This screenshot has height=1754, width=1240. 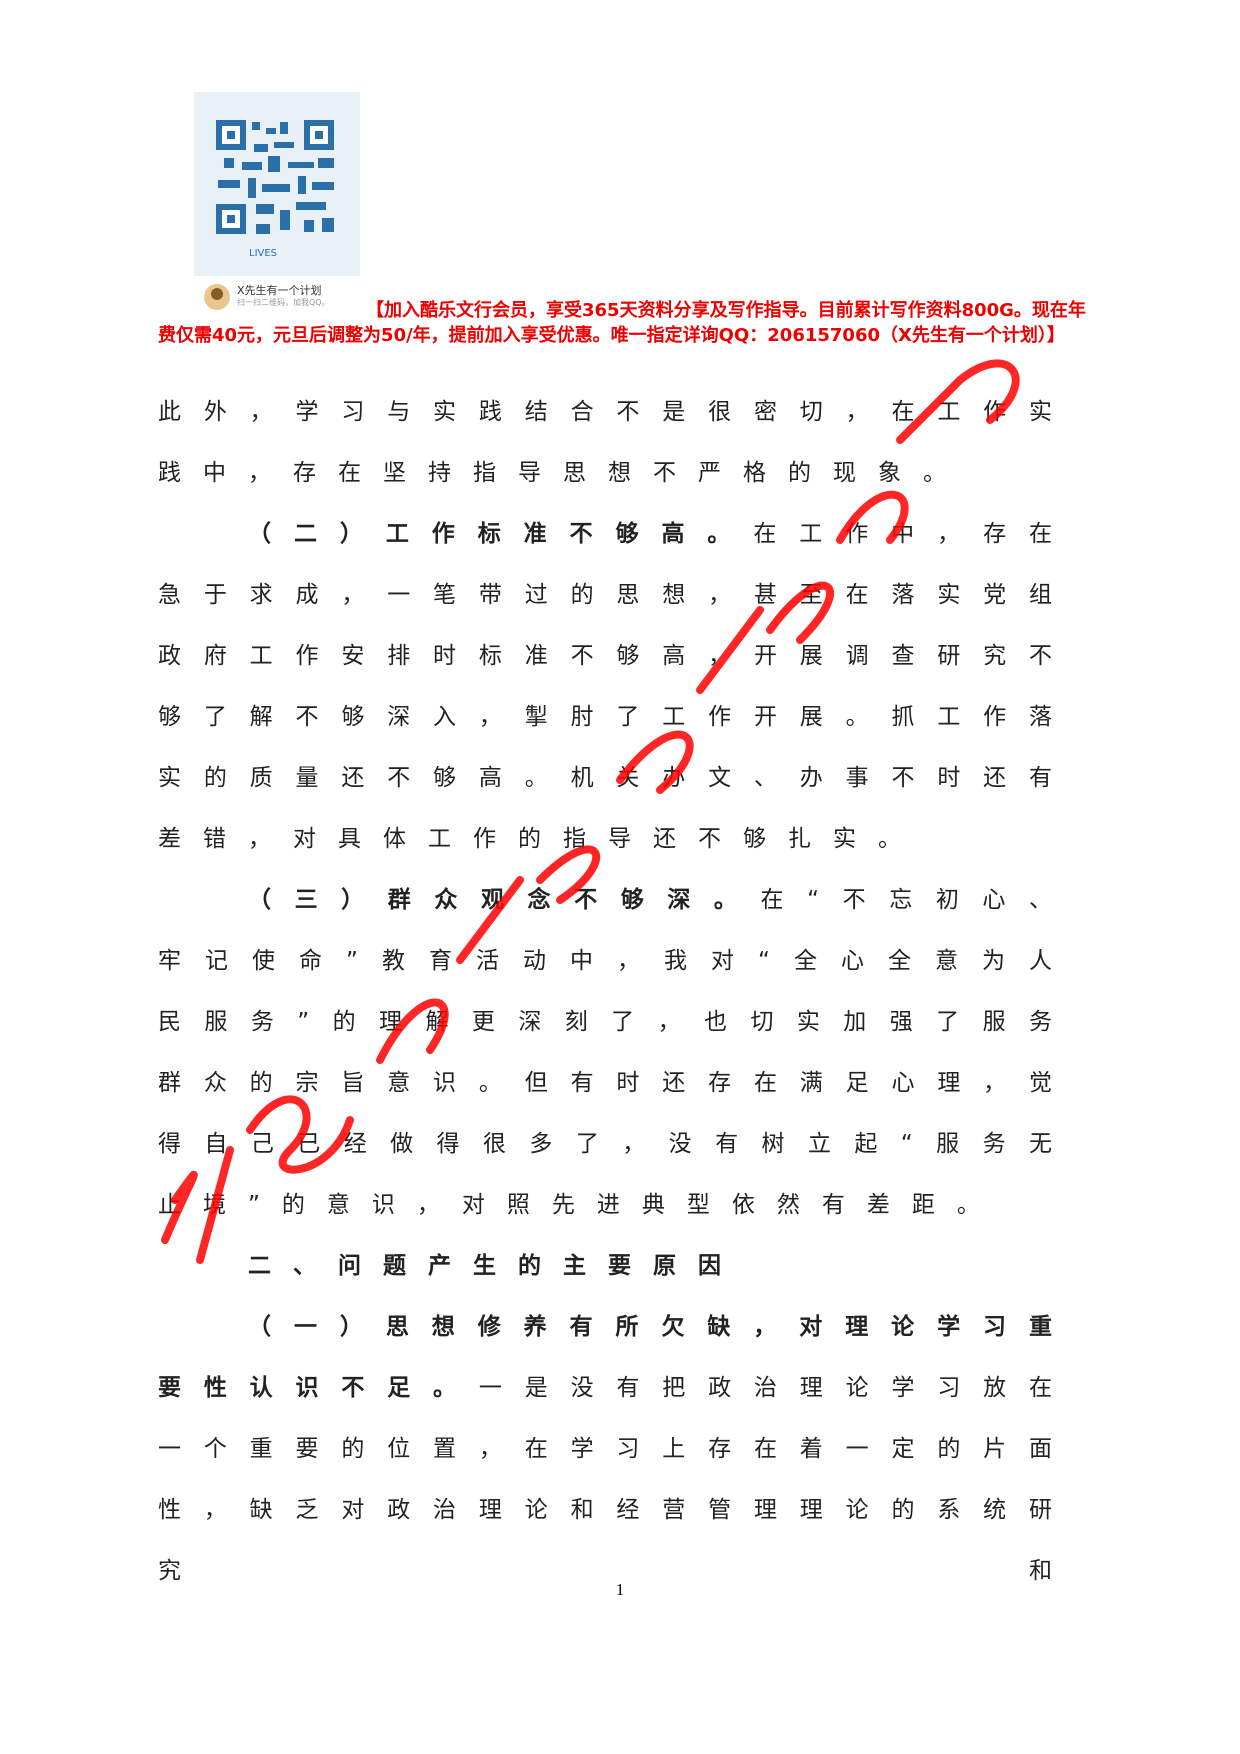 I want to click on qr-caption-sub: 扫一扫二维码，加我QQ。, so click(x=283, y=302).